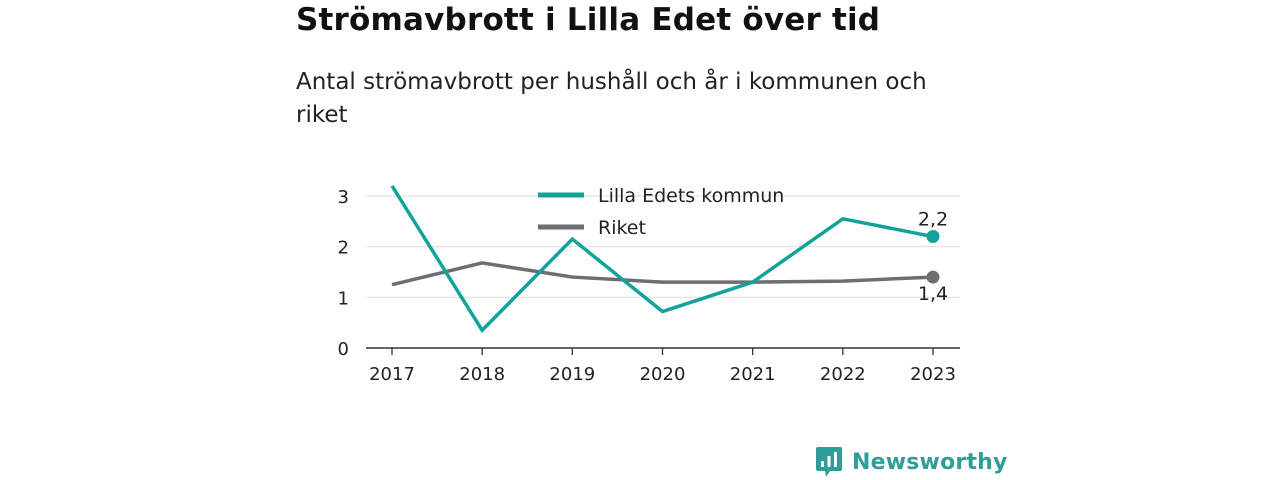  Describe the element at coordinates (343, 248) in the screenshot. I see `y-tick-label: 2` at that location.